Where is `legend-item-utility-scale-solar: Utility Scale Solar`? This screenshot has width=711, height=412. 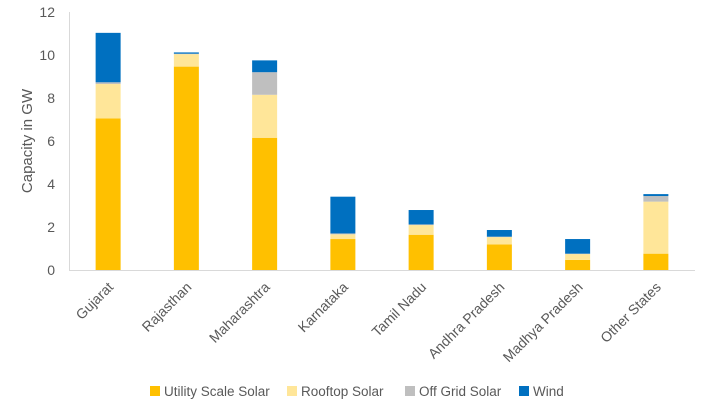
legend-item-utility-scale-solar: Utility Scale Solar is located at coordinates (210, 391).